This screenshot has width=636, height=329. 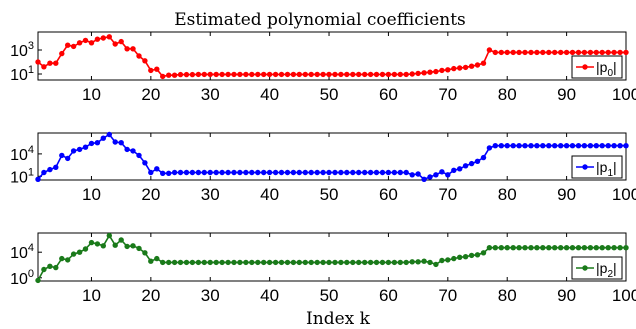 What do you see at coordinates (150, 194) in the screenshot?
I see `x-tick-label: 20` at bounding box center [150, 194].